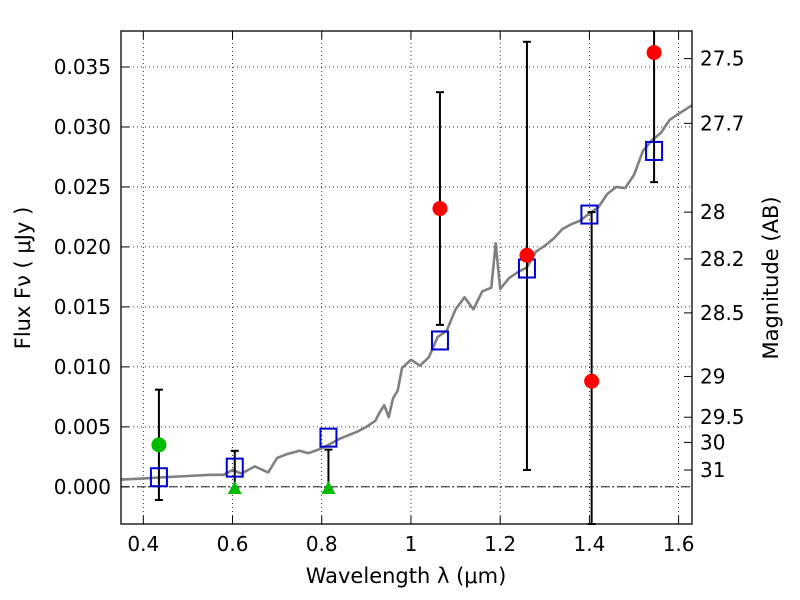 This screenshot has height=600, width=800. What do you see at coordinates (91, 277) in the screenshot?
I see `y-axis-ticks: 0.000 0.005 0.010 0.015 0.020 0.025 0.030 0.035` at bounding box center [91, 277].